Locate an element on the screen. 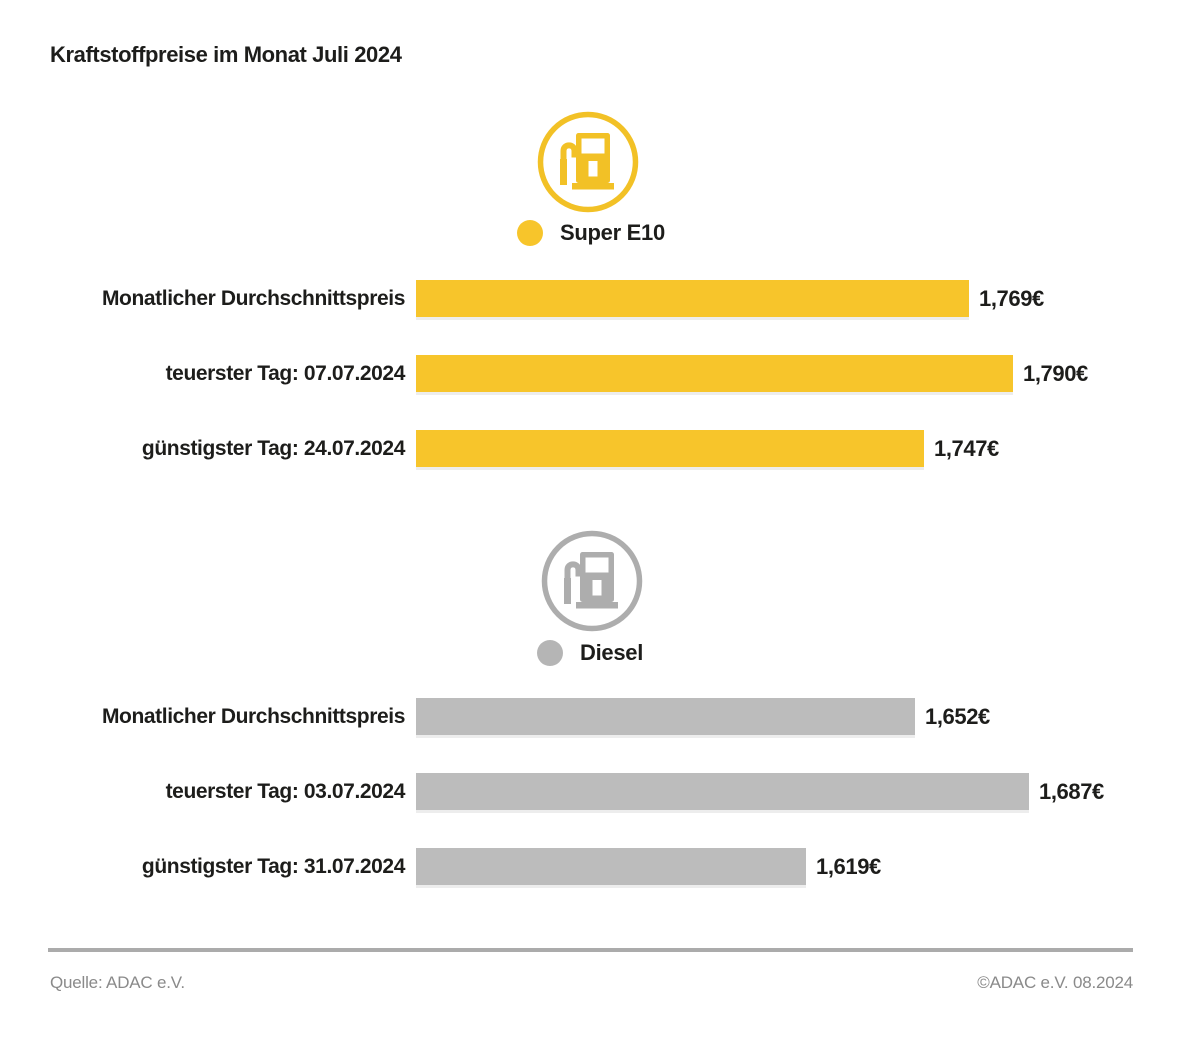 This screenshot has width=1200, height=1064. bar-row: günstigster Tag: 31.07.2024 1,619€ is located at coordinates (600, 866).